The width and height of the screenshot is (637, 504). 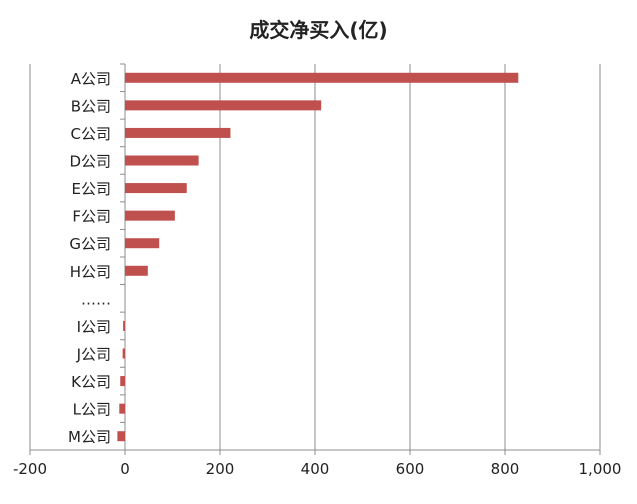 What do you see at coordinates (315, 469) in the screenshot?
I see `x-tick-label: 400` at bounding box center [315, 469].